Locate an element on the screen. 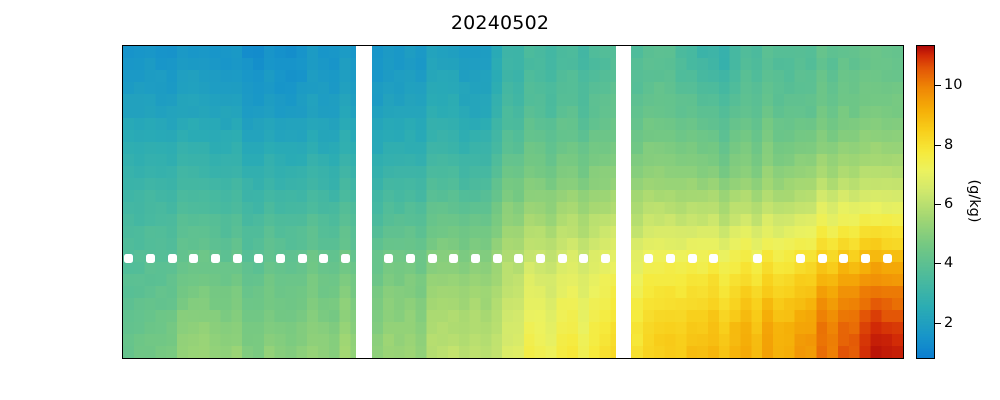  colorbar-gradient is located at coordinates (925, 202).